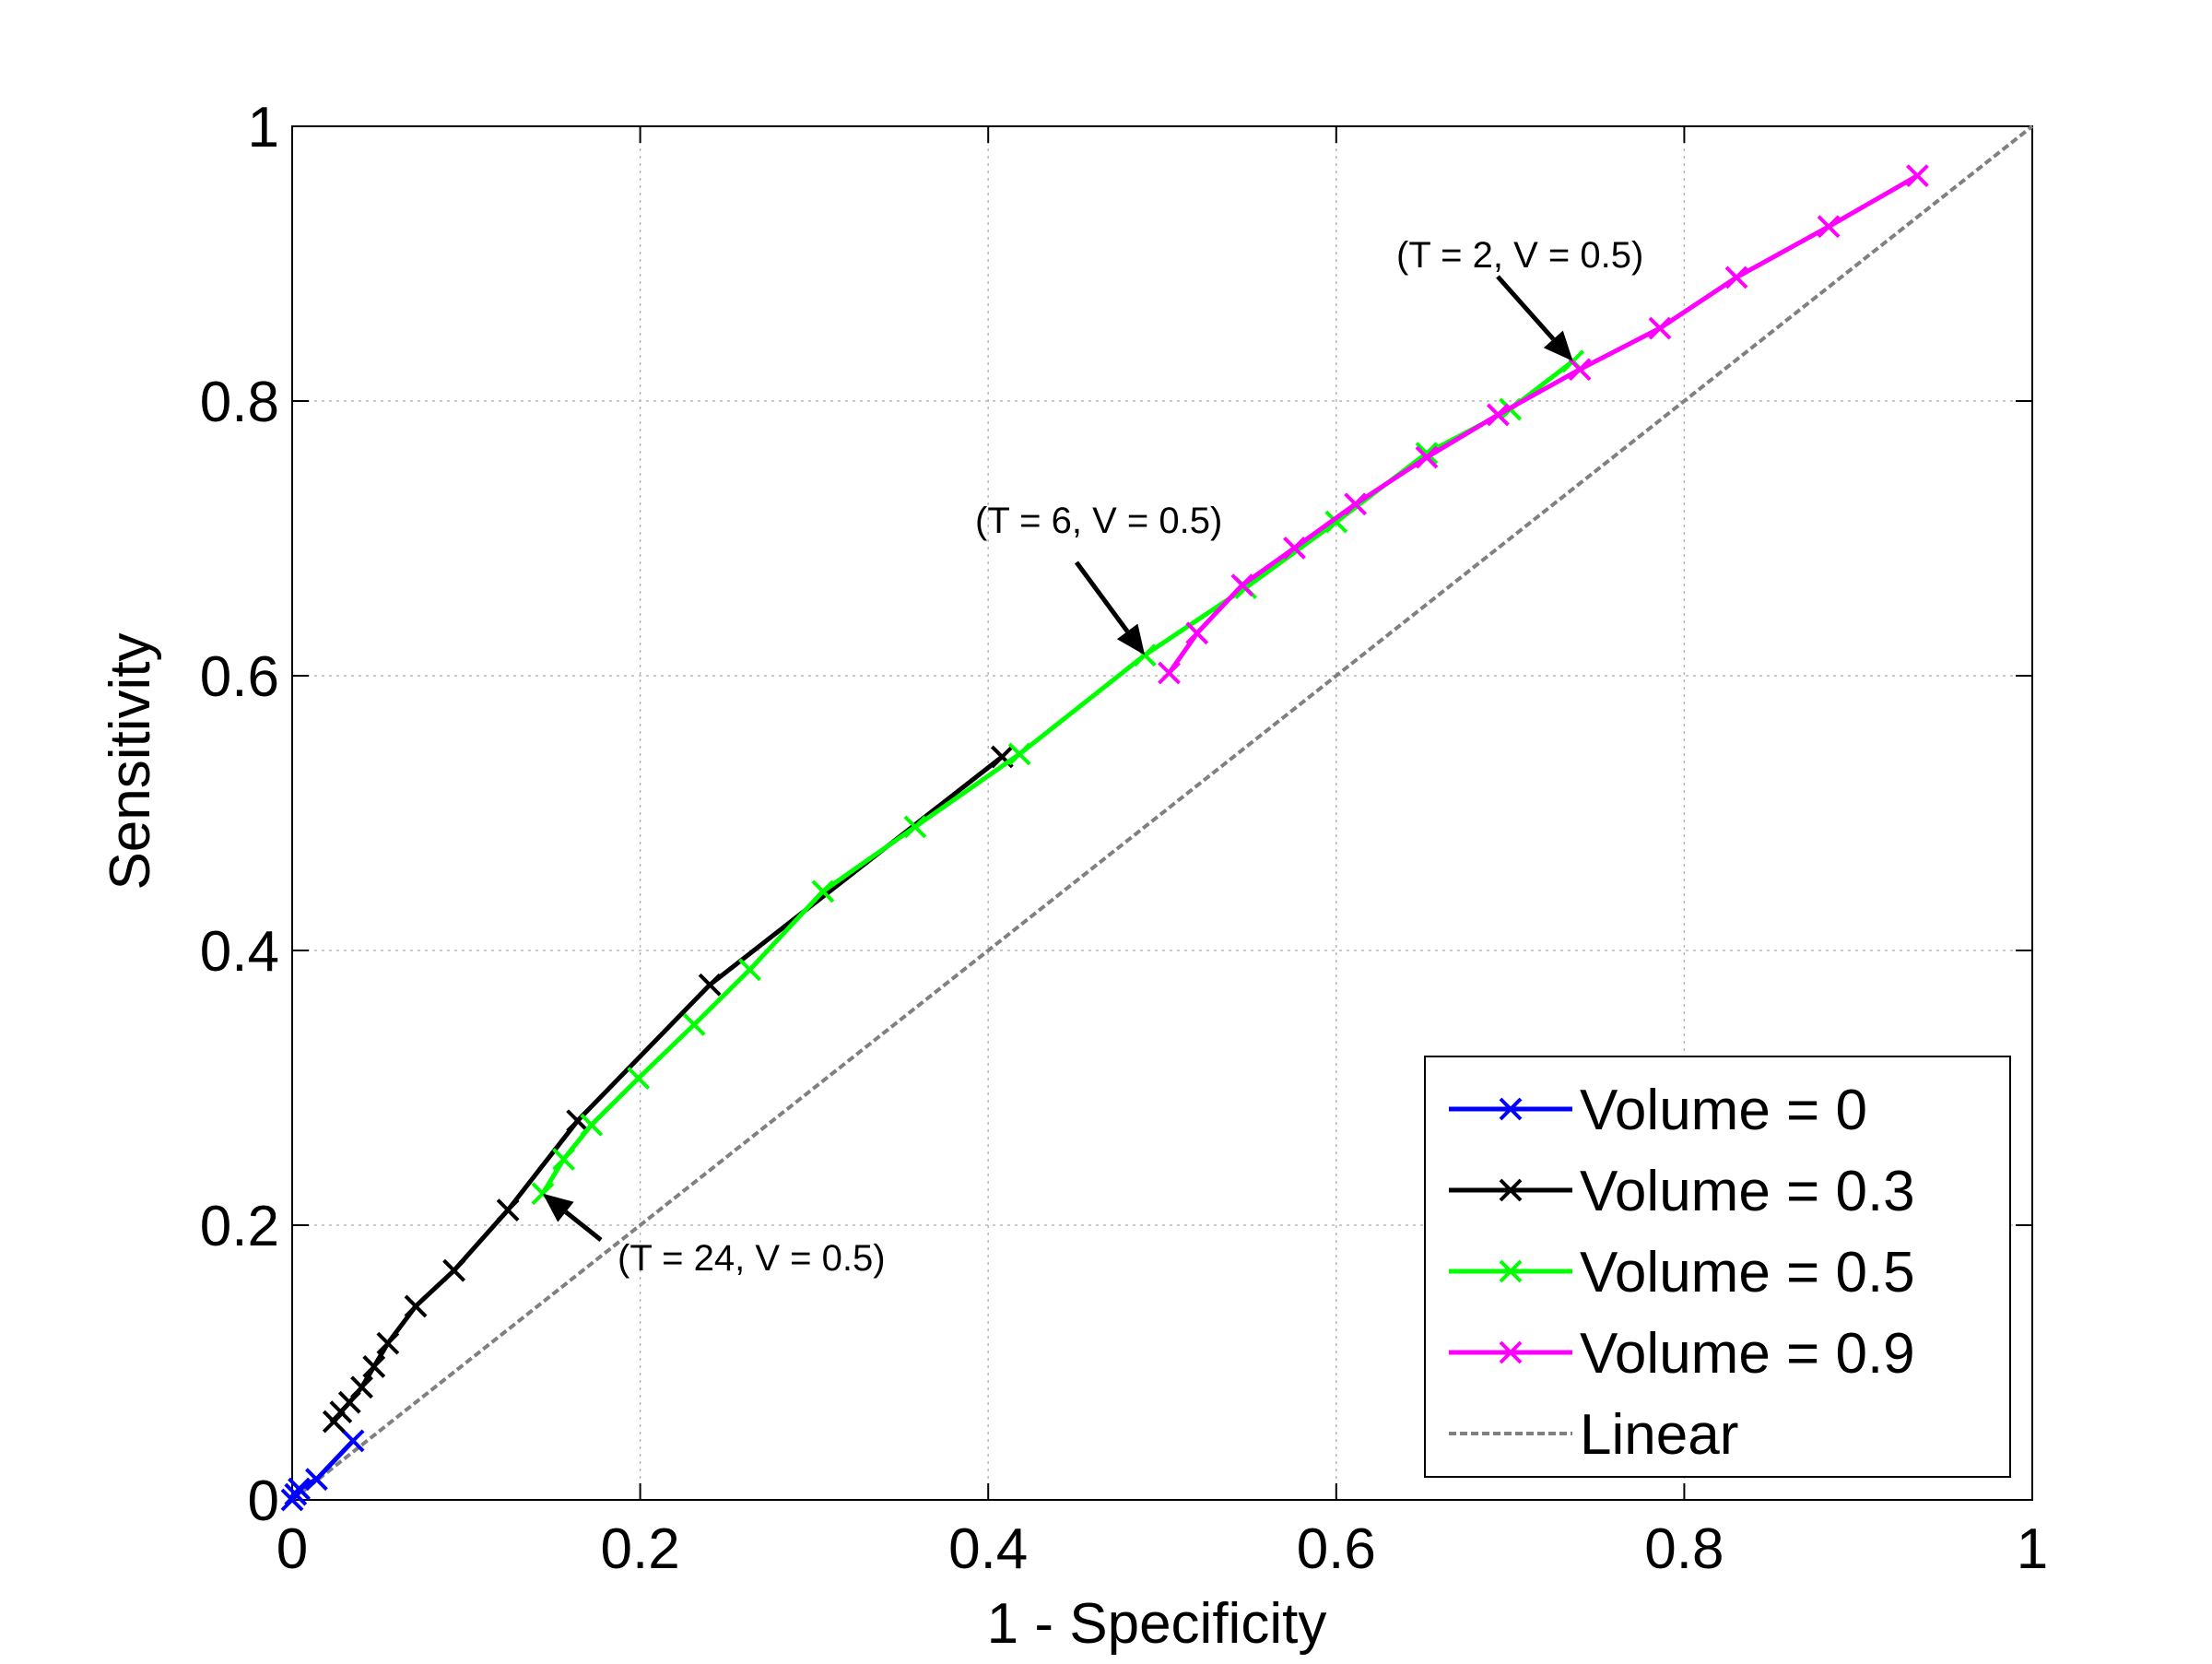  I want to click on legend-label: Volume = 0, so click(1723, 1110).